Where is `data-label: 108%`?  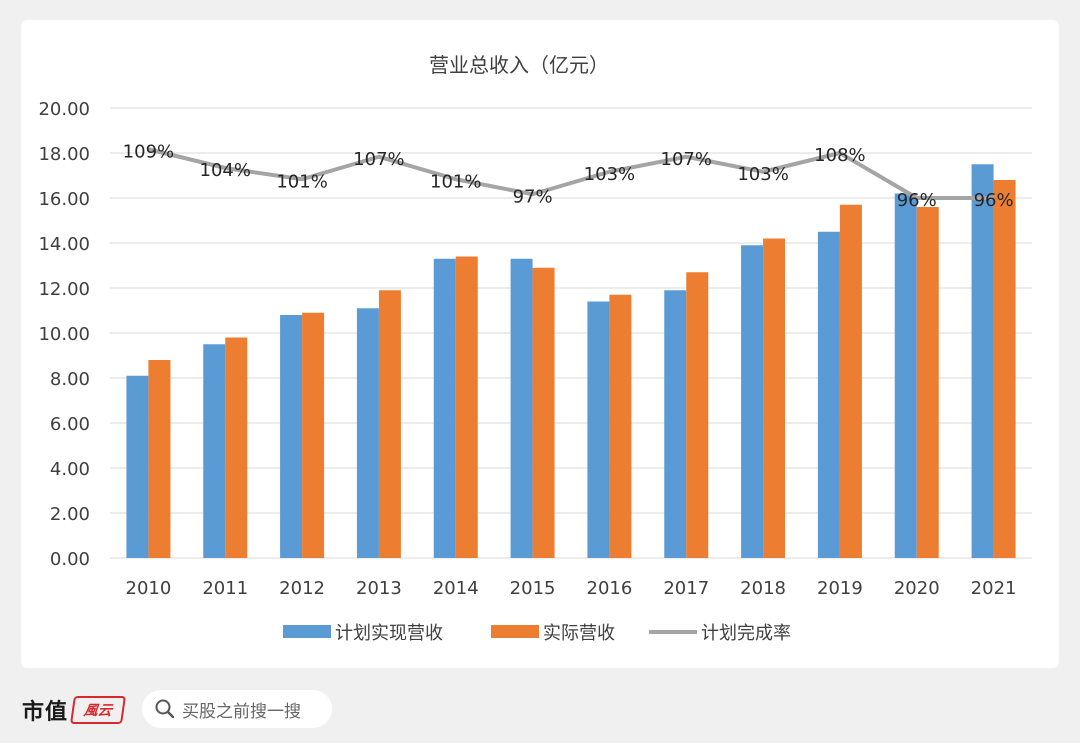 data-label: 108% is located at coordinates (839, 155).